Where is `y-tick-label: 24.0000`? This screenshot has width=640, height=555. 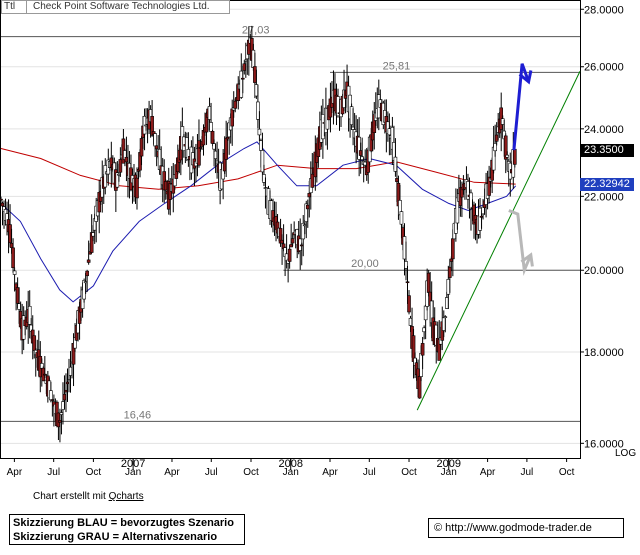 y-tick-label: 24.0000 is located at coordinates (604, 130).